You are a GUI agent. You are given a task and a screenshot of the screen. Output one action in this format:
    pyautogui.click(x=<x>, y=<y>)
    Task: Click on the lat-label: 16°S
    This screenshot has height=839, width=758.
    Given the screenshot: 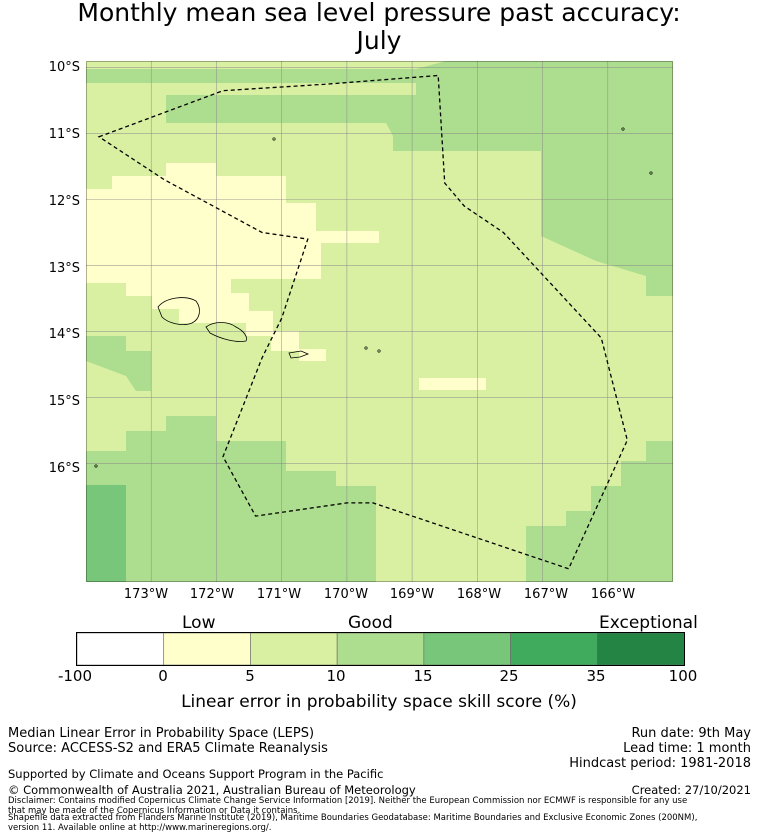 What is the action you would take?
    pyautogui.click(x=64, y=468)
    